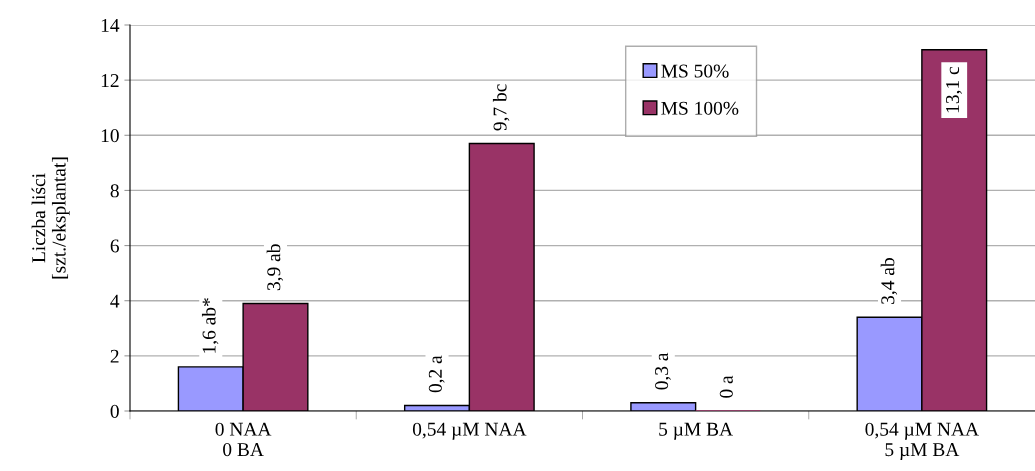 This screenshot has height=471, width=1035. I want to click on data-label: 0 a, so click(726, 386).